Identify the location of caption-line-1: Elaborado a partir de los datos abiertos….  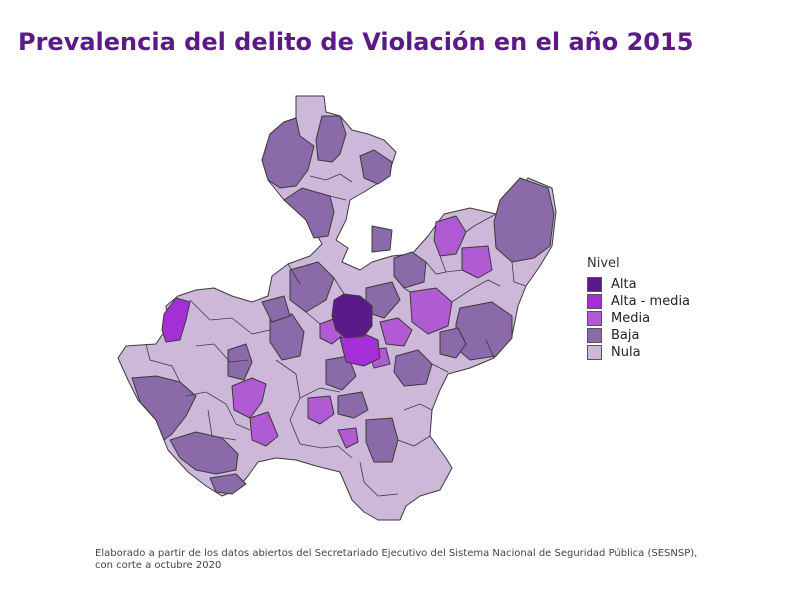
(396, 553).